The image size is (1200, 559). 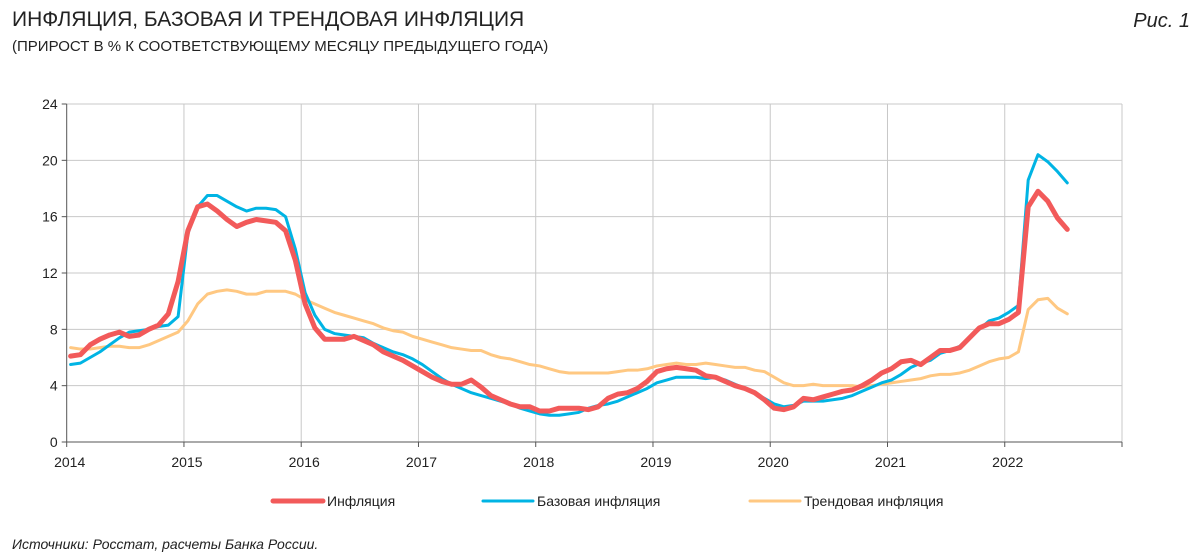 What do you see at coordinates (655, 462) in the screenshot?
I see `x-tick-label: 2019` at bounding box center [655, 462].